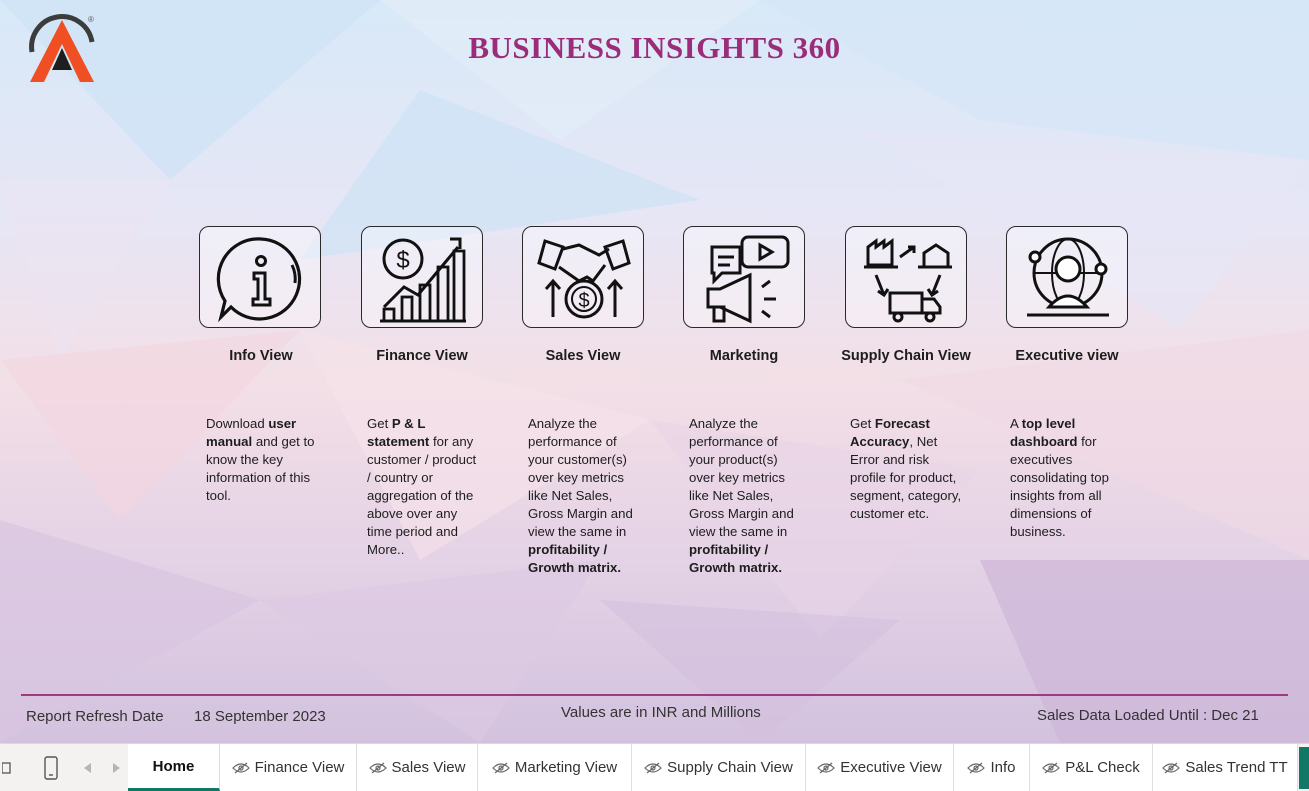 The height and width of the screenshot is (791, 1309). What do you see at coordinates (259, 280) in the screenshot?
I see `info-chat-icon` at bounding box center [259, 280].